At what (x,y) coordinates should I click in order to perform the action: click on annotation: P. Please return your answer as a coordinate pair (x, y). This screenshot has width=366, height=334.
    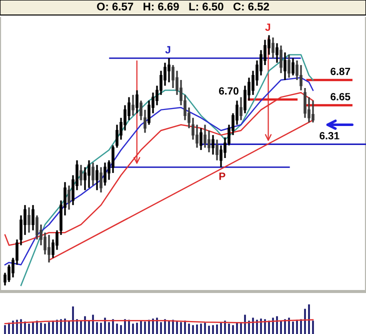
    Looking at the image, I should click on (222, 176).